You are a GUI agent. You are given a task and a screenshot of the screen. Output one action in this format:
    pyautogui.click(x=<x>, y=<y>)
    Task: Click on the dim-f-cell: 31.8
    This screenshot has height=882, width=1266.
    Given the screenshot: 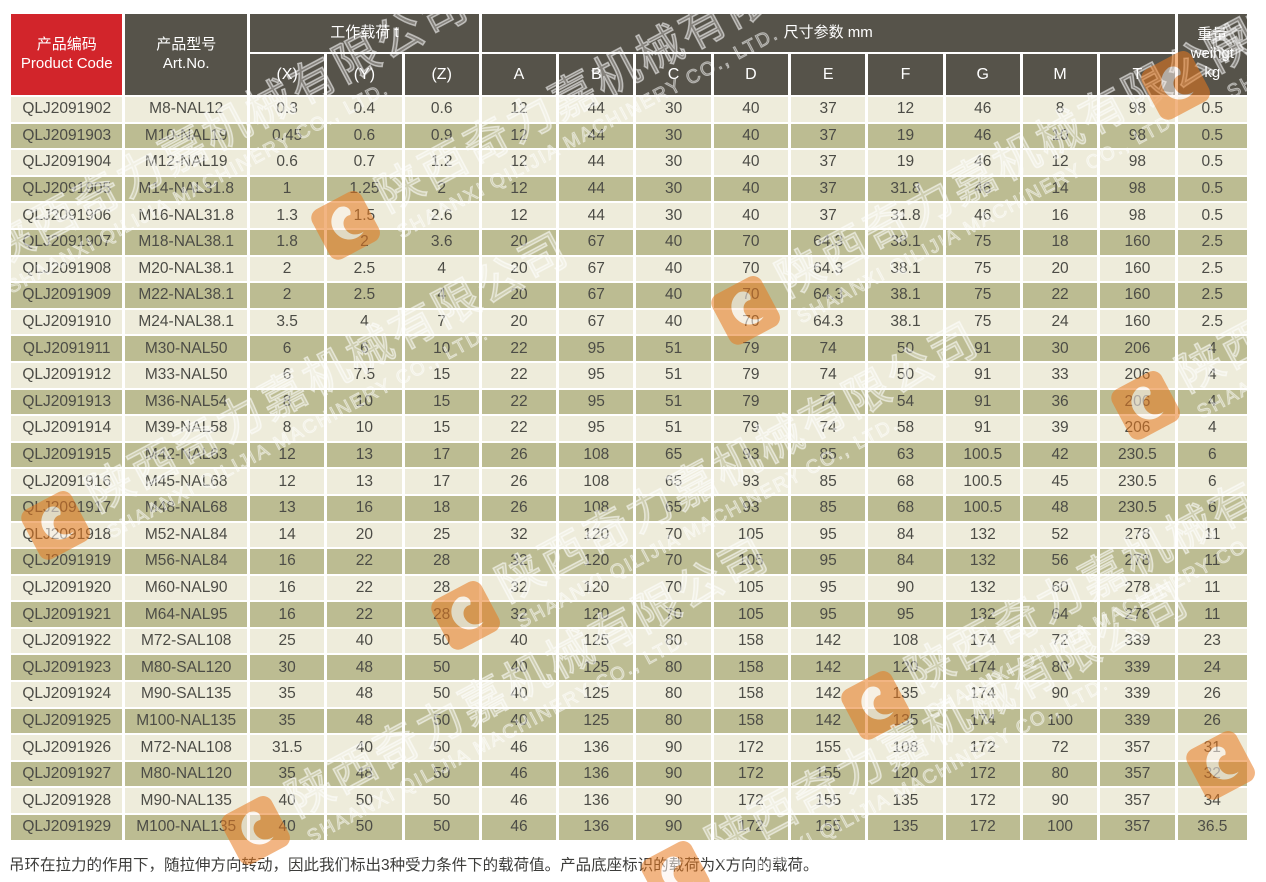 What is the action you would take?
    pyautogui.click(x=905, y=215)
    